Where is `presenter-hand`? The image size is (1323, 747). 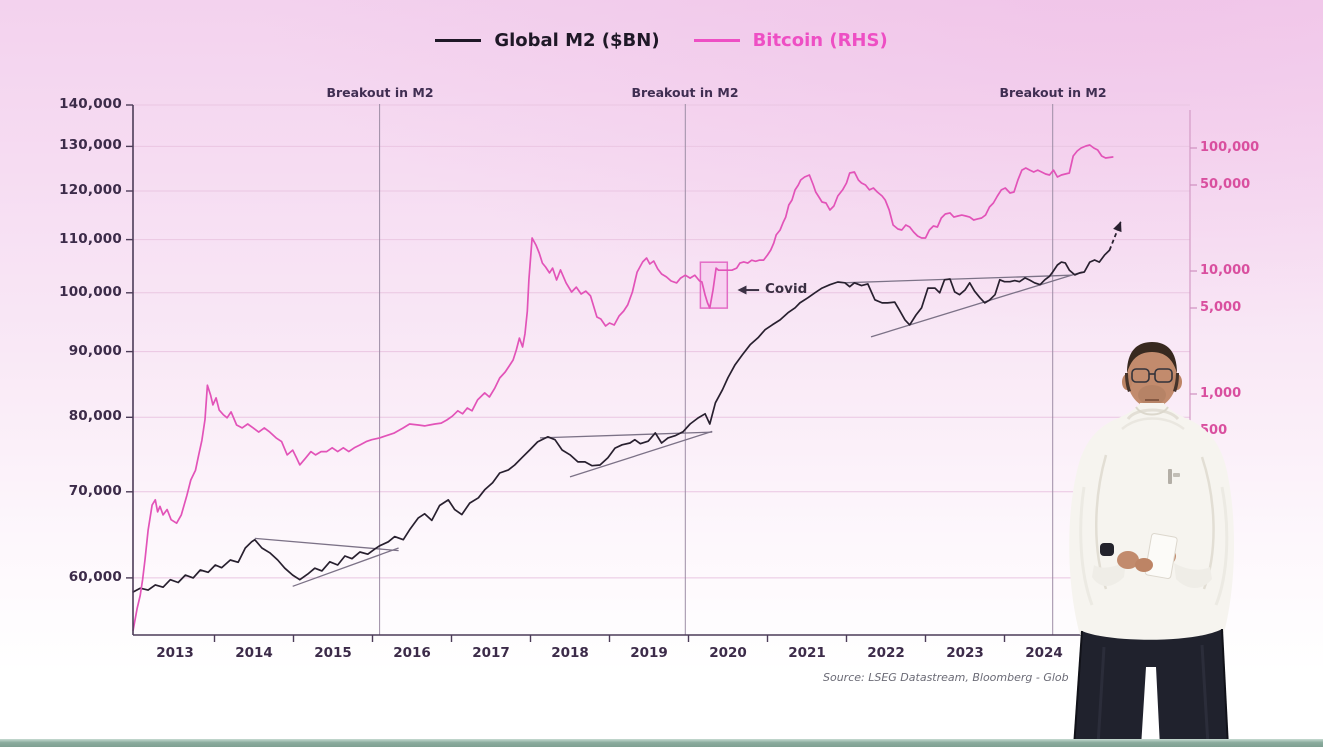
presenter-hand is located at coordinates (1128, 560).